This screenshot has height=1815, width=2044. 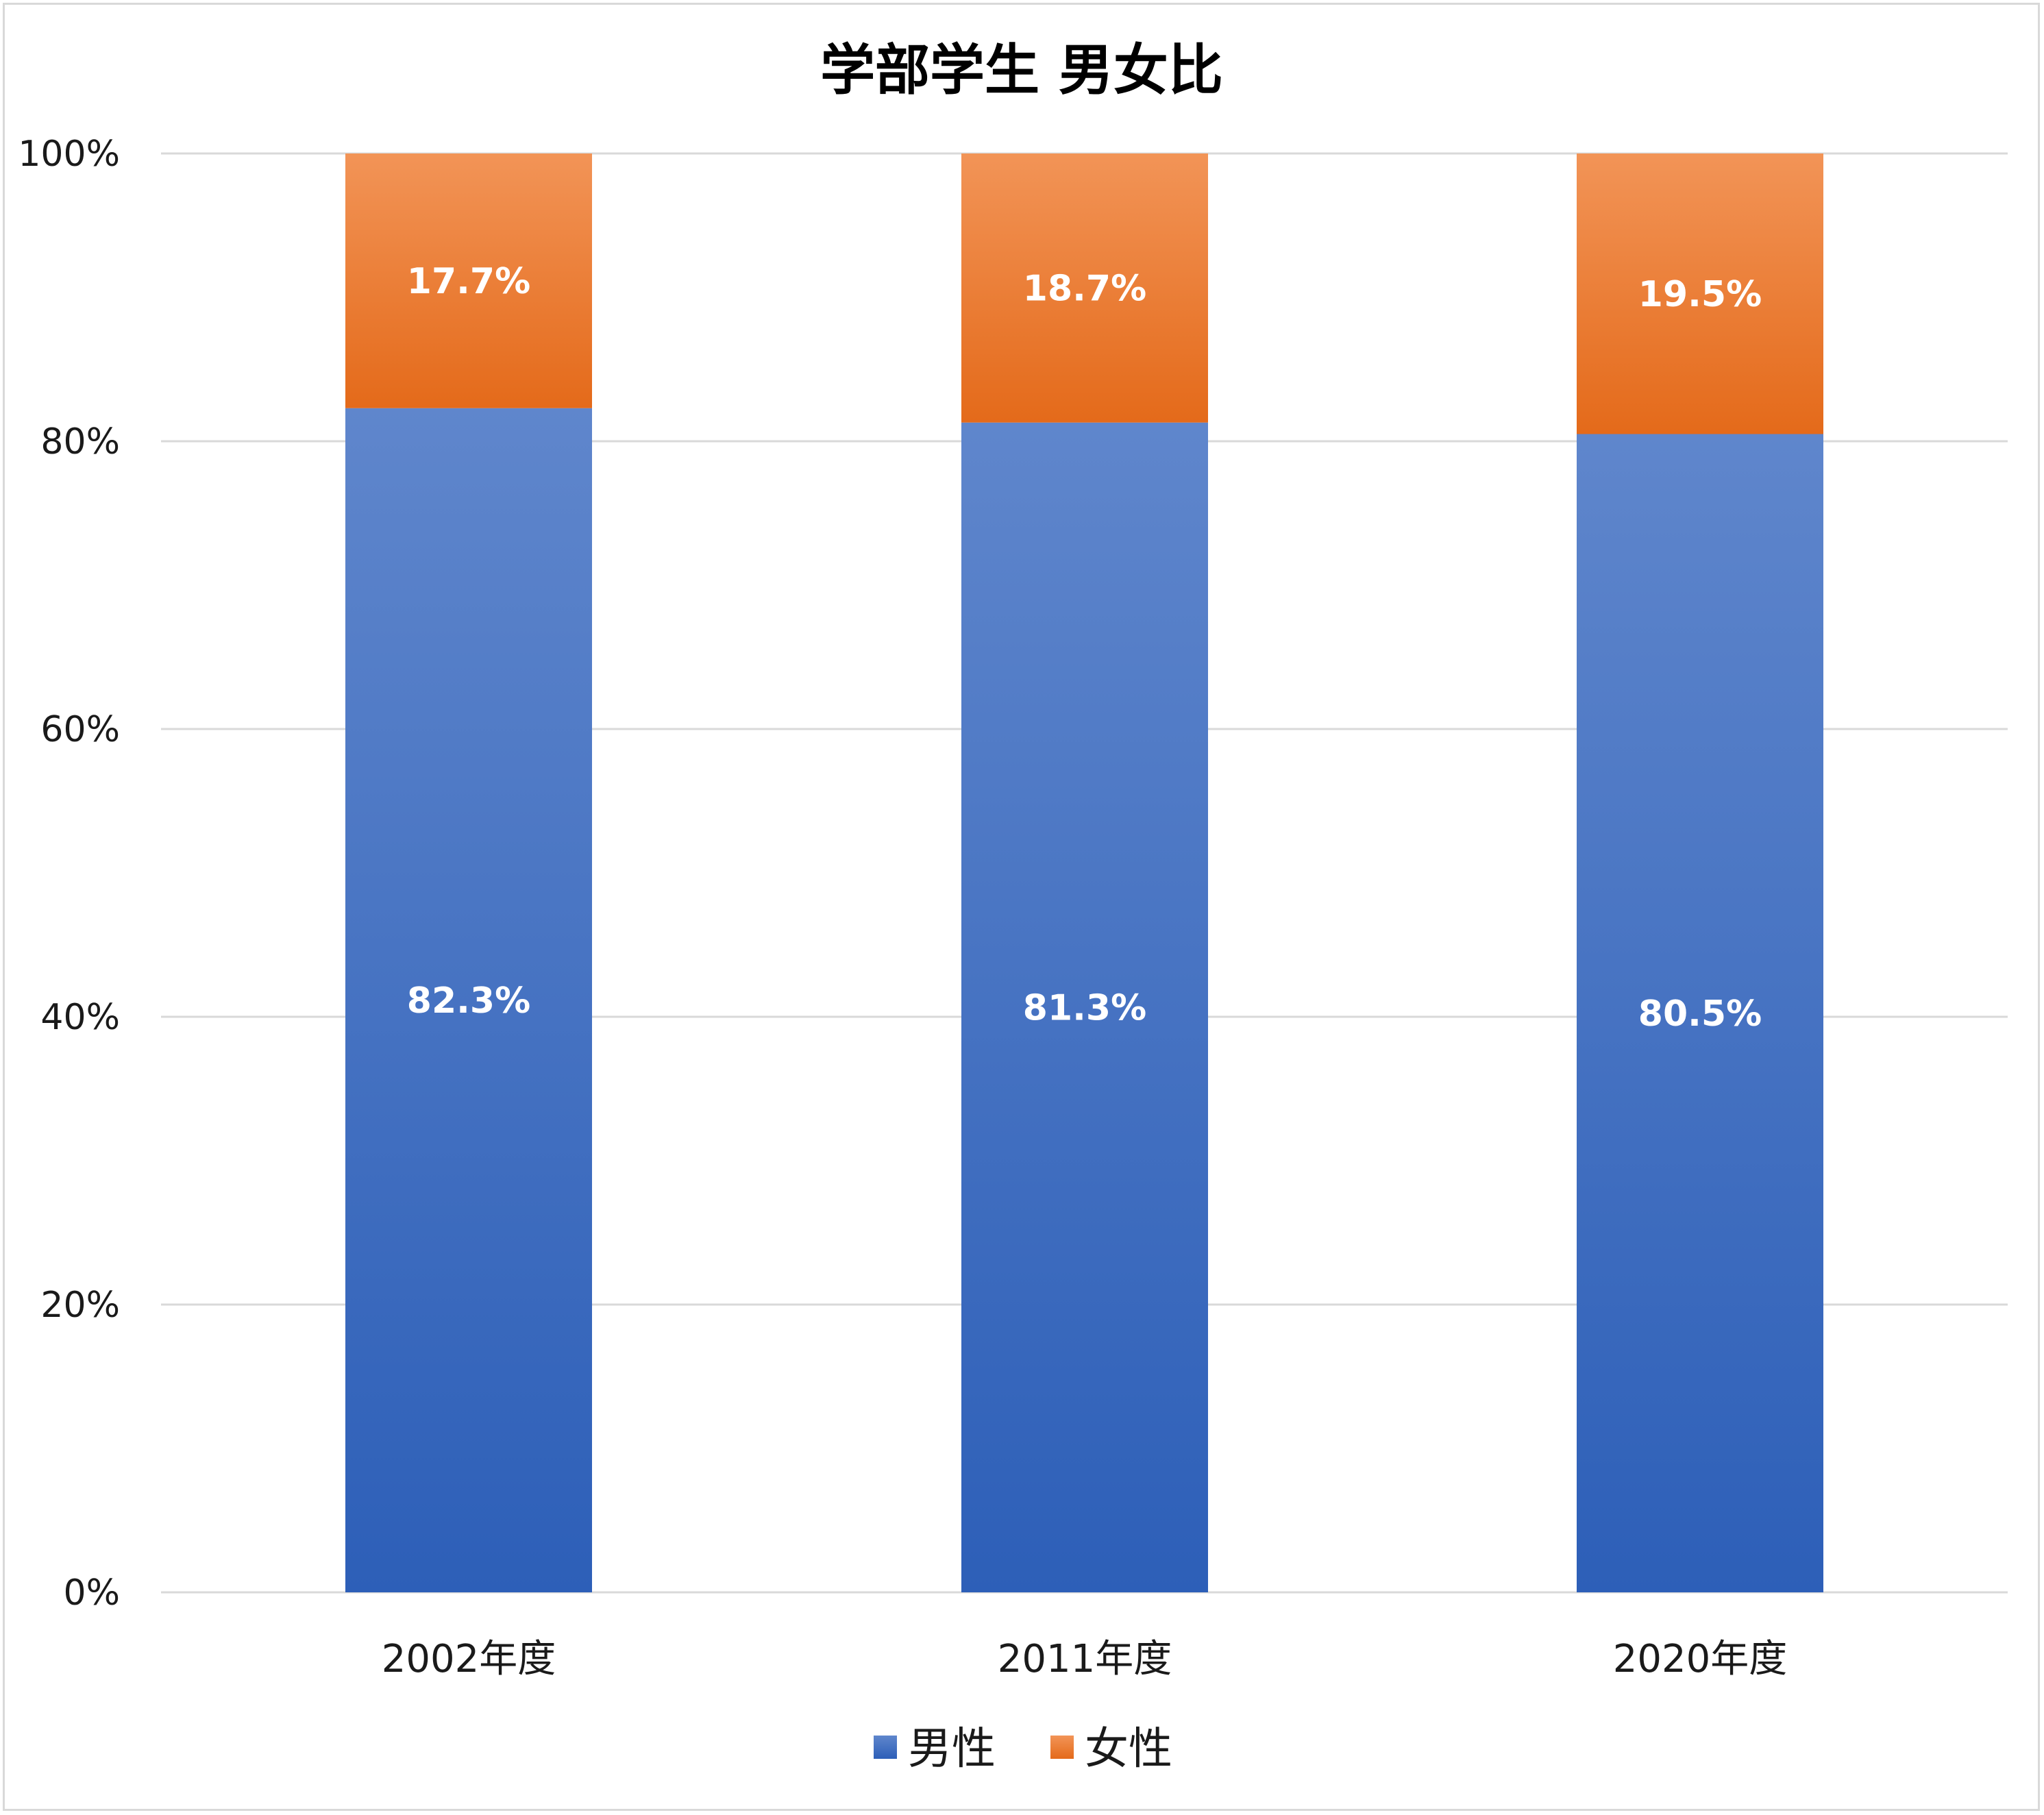 I want to click on data-label: 17.7%, so click(x=468, y=281).